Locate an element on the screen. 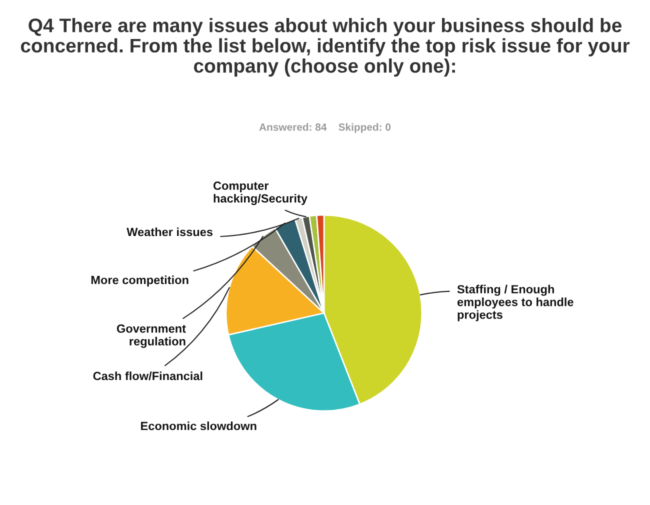  slice-label: Cash flow/Financial is located at coordinates (147, 375).